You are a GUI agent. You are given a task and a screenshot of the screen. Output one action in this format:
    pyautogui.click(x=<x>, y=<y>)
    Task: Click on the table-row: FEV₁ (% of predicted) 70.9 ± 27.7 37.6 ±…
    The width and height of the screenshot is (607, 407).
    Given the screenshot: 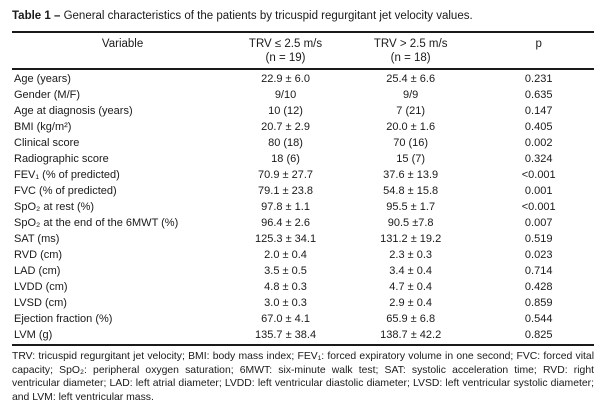 What is the action you would take?
    pyautogui.click(x=303, y=175)
    